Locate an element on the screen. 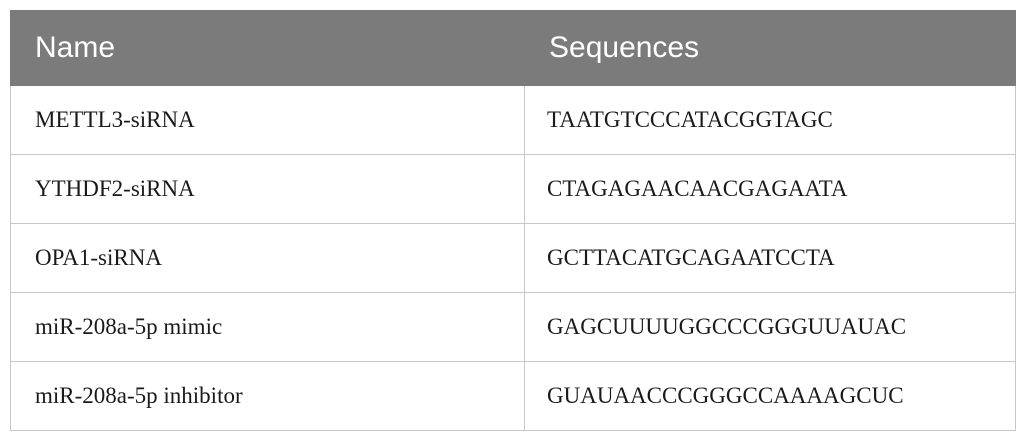 Image resolution: width=1025 pixels, height=442 pixels. sequence-cell: GUAUAACCCGGGCCAAAAGCUC is located at coordinates (770, 396).